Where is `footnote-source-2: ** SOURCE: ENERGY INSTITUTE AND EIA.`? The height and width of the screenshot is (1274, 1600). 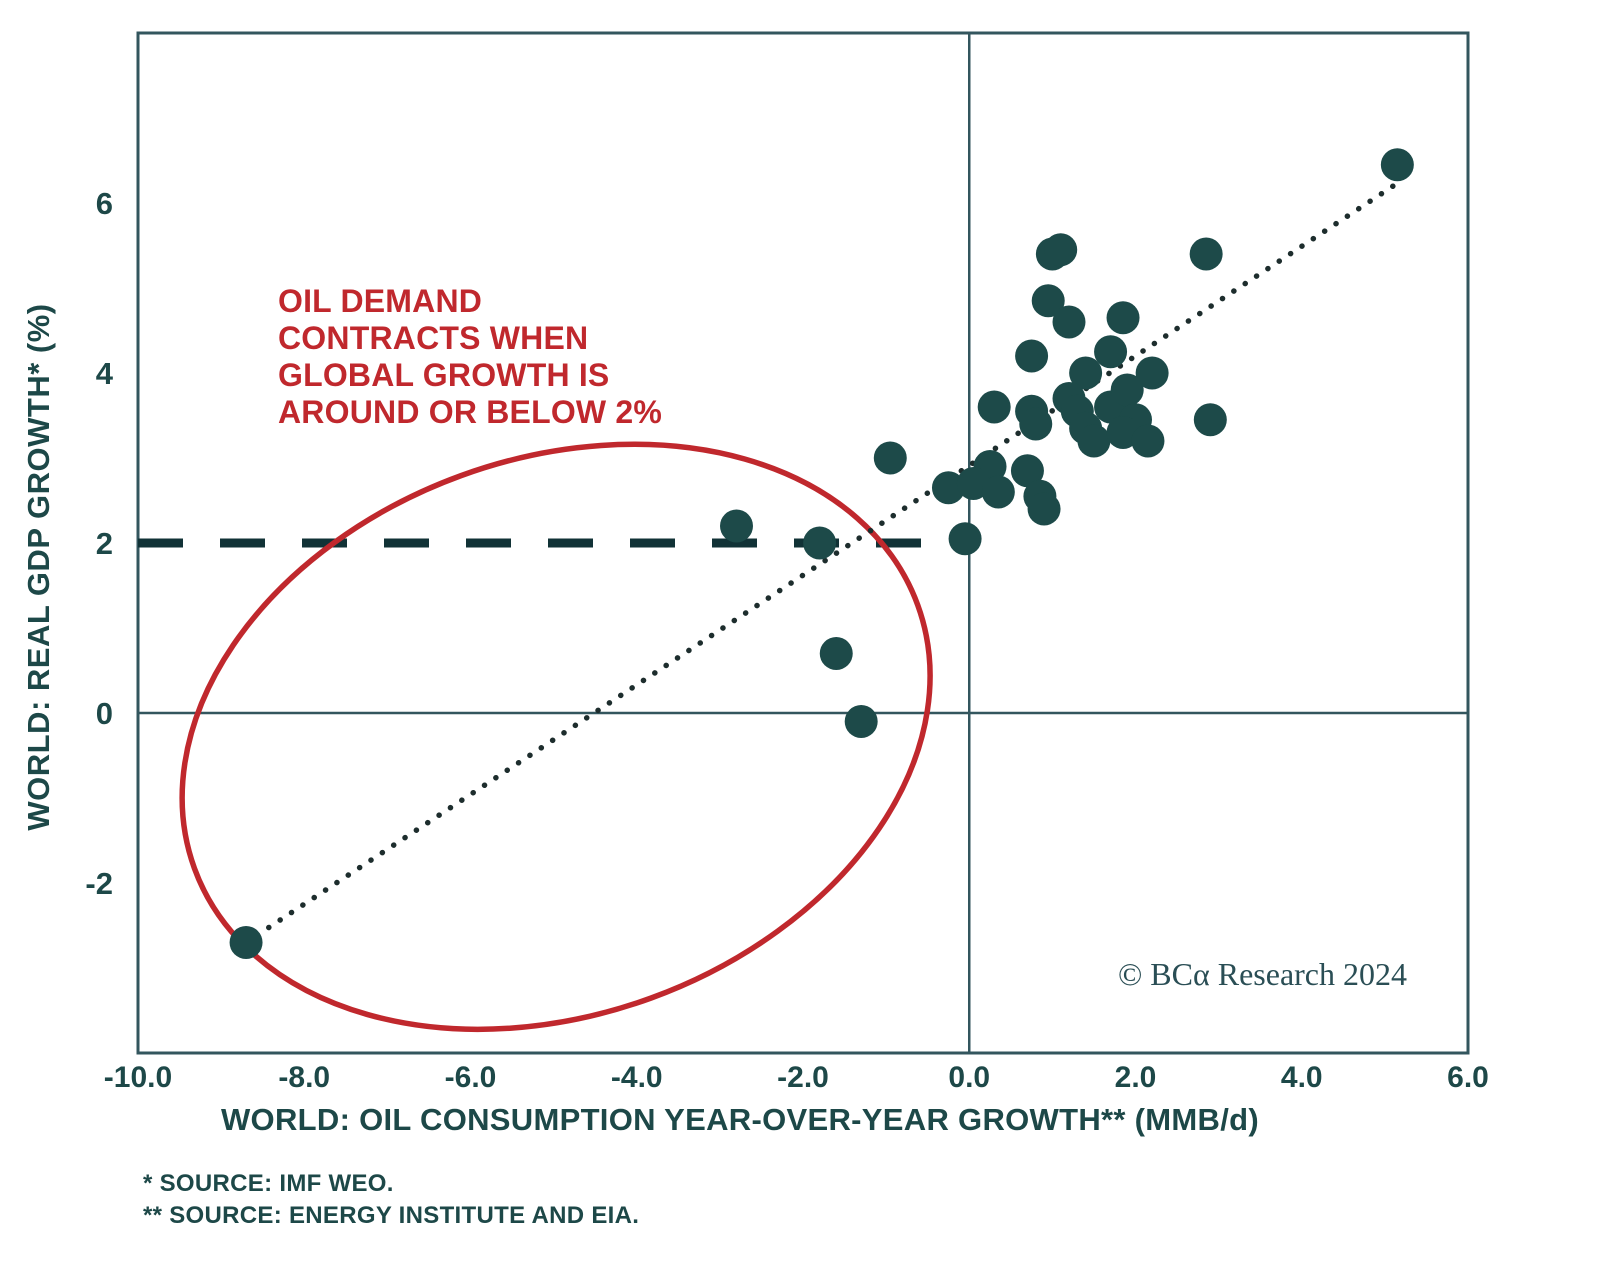 footnote-source-2: ** SOURCE: ENERGY INSTITUTE AND EIA. is located at coordinates (391, 1215).